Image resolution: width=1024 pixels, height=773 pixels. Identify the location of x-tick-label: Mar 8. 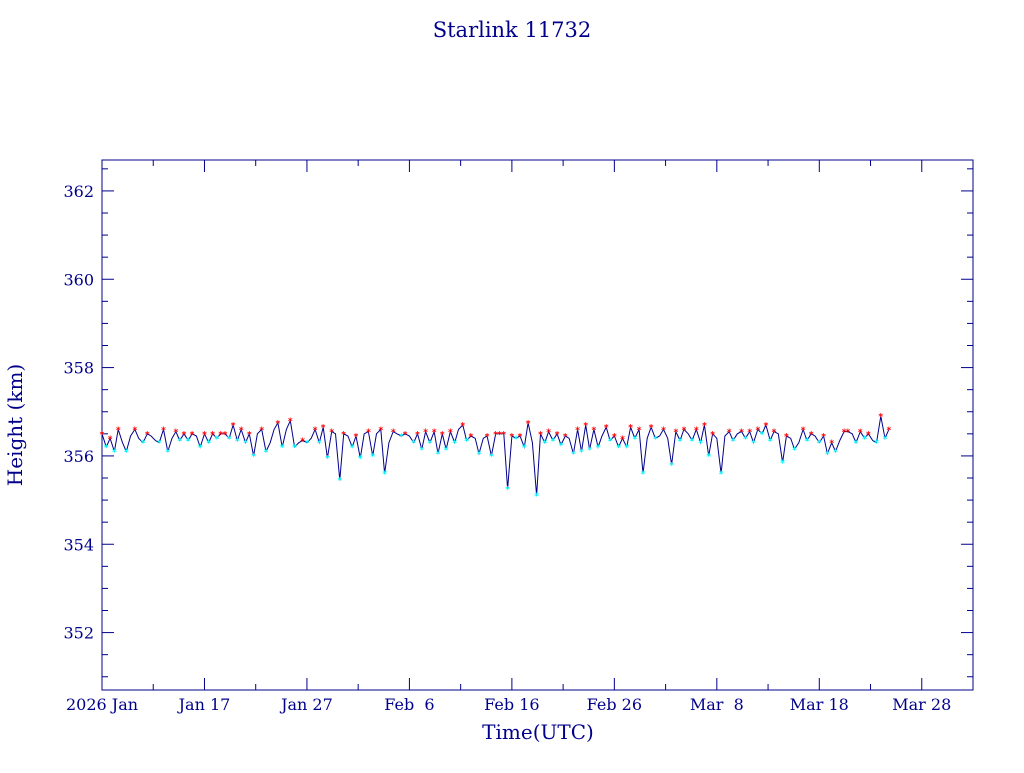
(717, 704).